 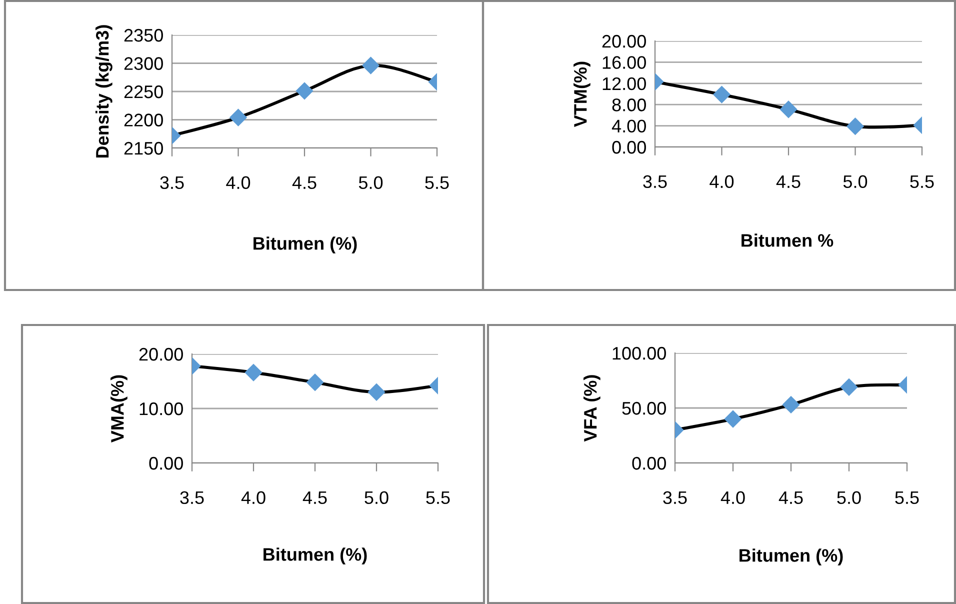 I want to click on y-axis-title: Density (kg/m3), so click(x=103, y=91).